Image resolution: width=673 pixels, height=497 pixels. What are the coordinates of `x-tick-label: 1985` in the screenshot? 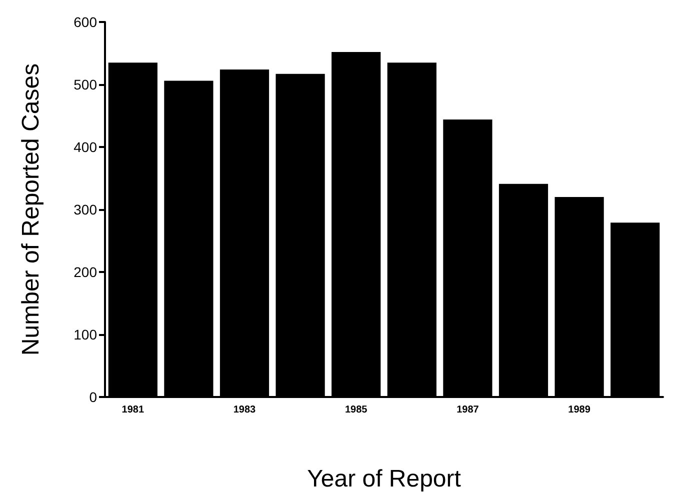 It's located at (356, 410).